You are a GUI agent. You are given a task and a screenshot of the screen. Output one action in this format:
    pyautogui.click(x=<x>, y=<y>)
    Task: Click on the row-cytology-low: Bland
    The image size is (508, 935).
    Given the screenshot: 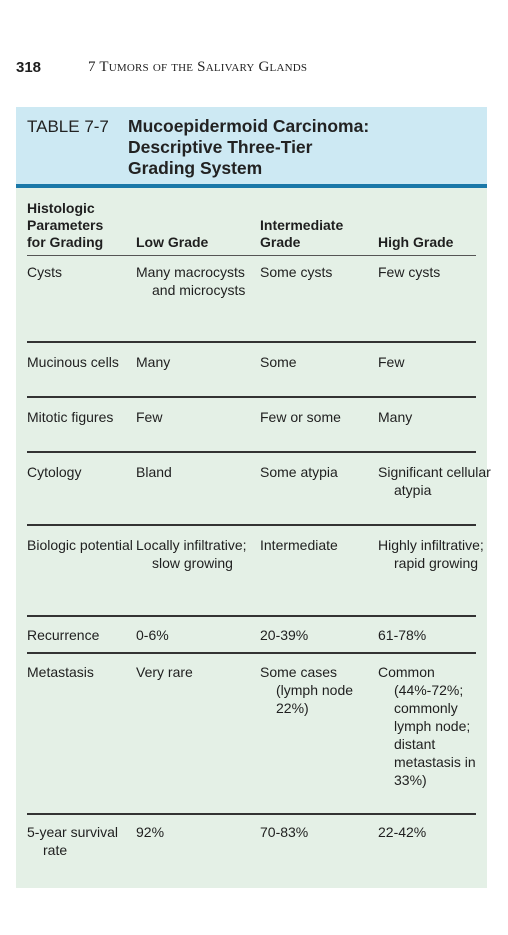 What is the action you would take?
    pyautogui.click(x=154, y=472)
    